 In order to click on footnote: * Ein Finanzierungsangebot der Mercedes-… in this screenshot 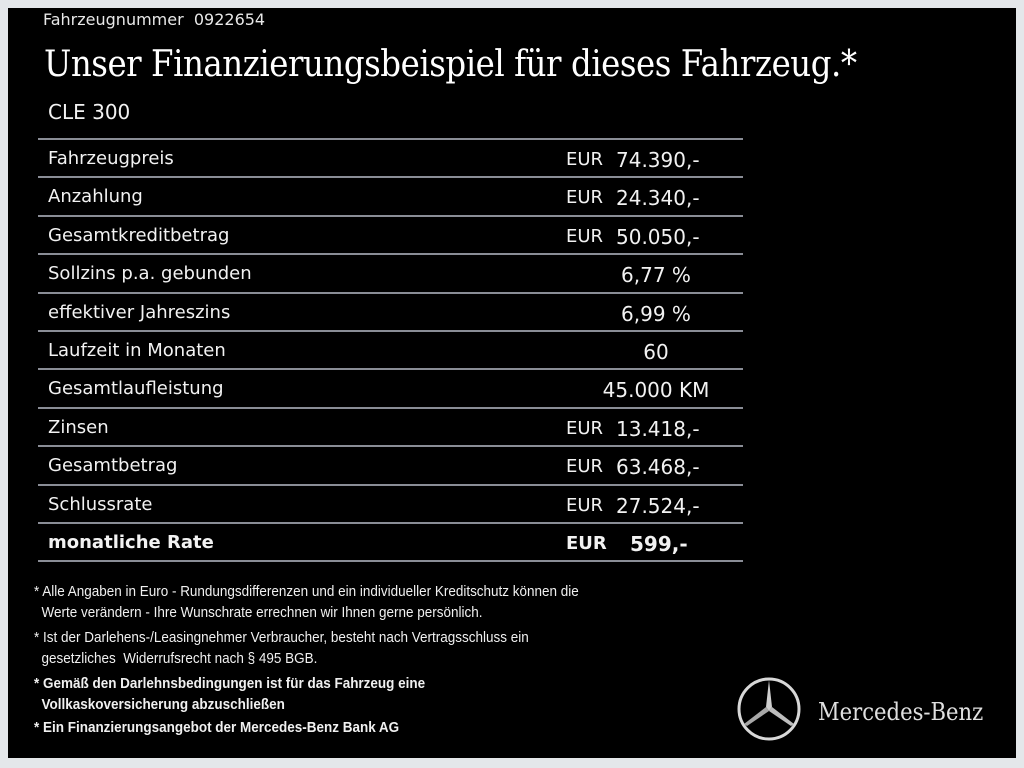, I will do `click(306, 728)`.